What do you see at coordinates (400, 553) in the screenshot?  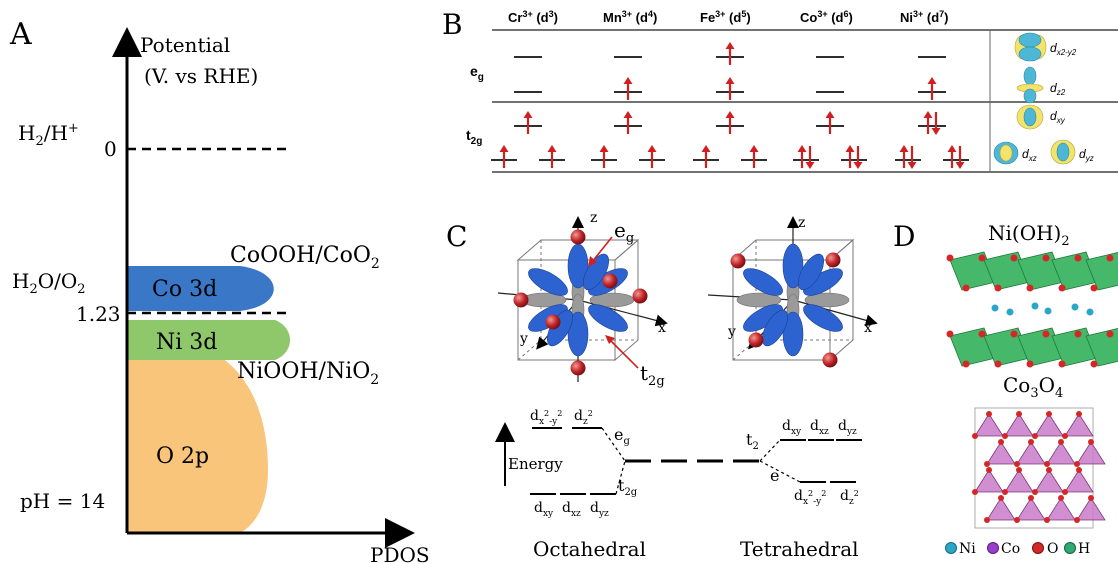 I see `x-axis-label: PDOS` at bounding box center [400, 553].